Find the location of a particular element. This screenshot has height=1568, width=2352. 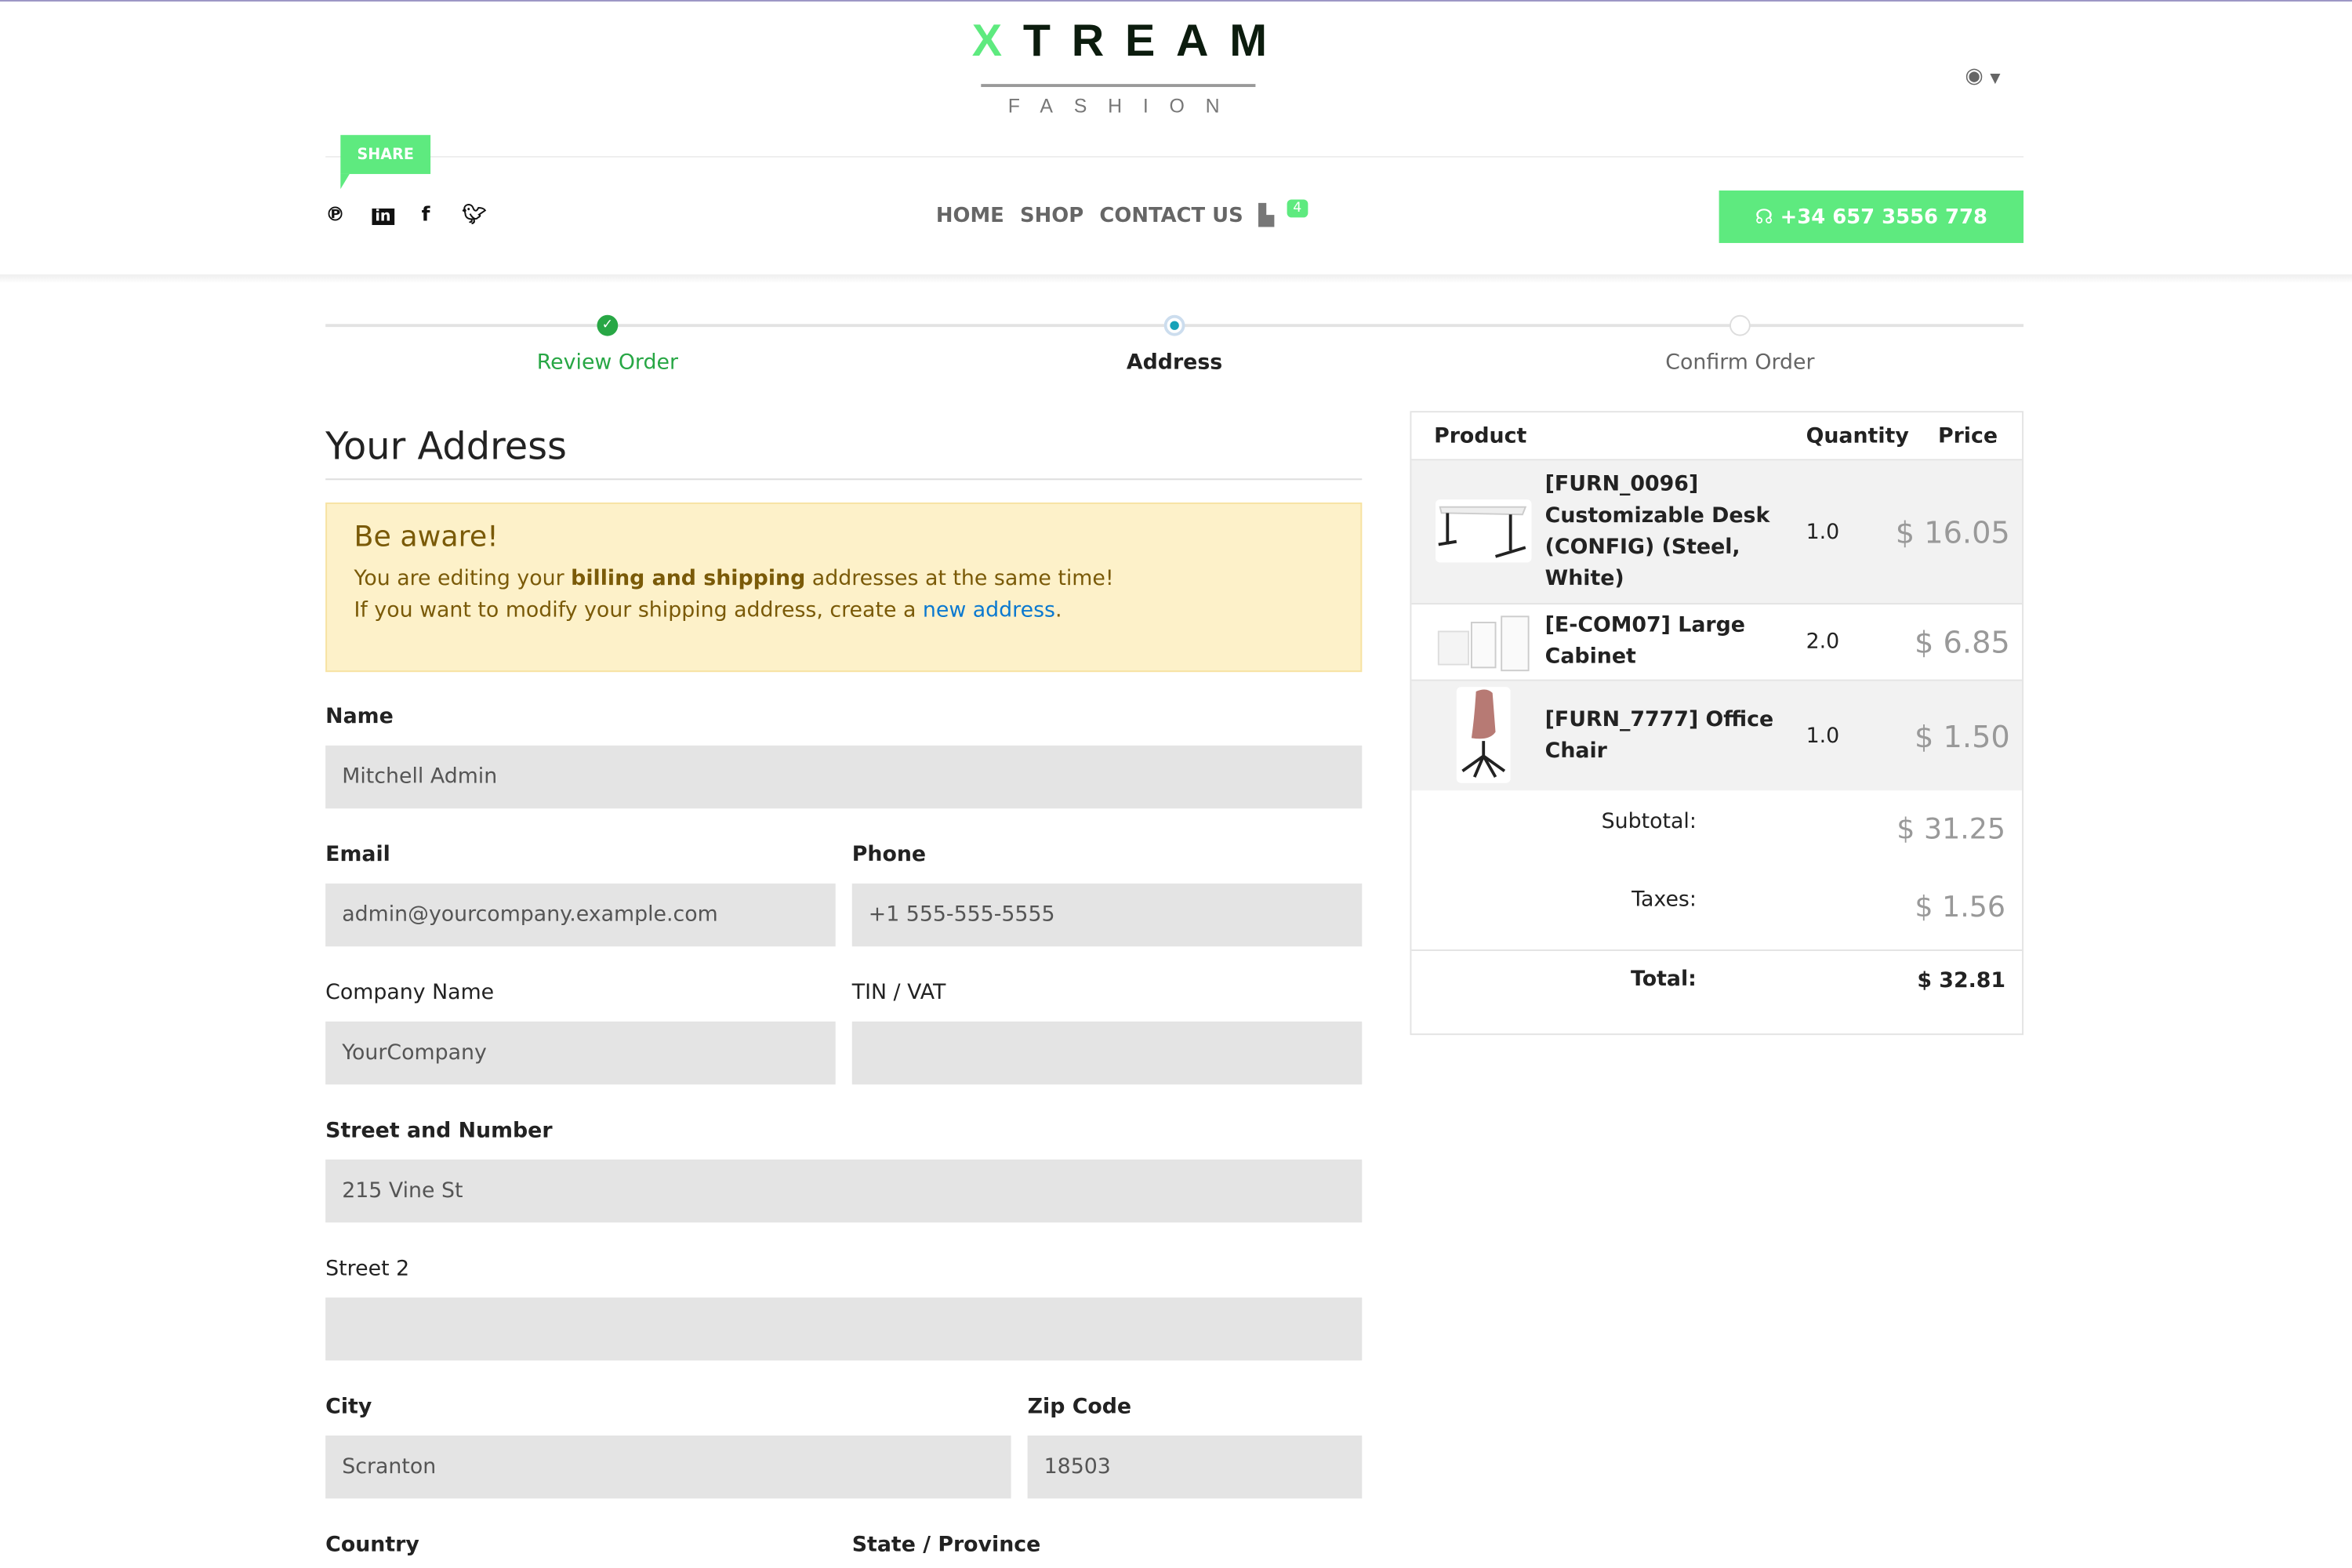

user-menu: ◉ ▼ is located at coordinates (1982, 76).